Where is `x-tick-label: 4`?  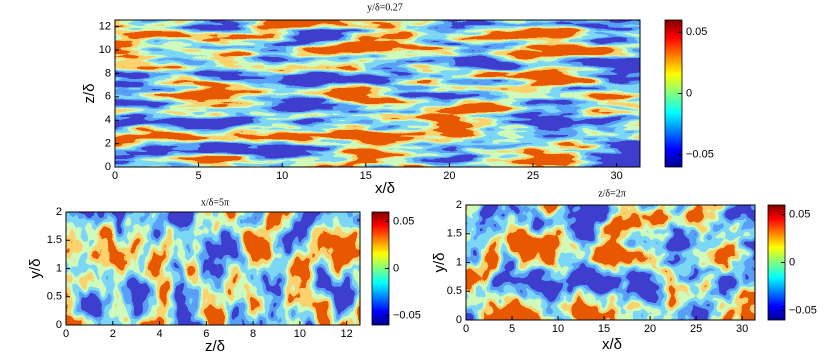 x-tick-label: 4 is located at coordinates (159, 334).